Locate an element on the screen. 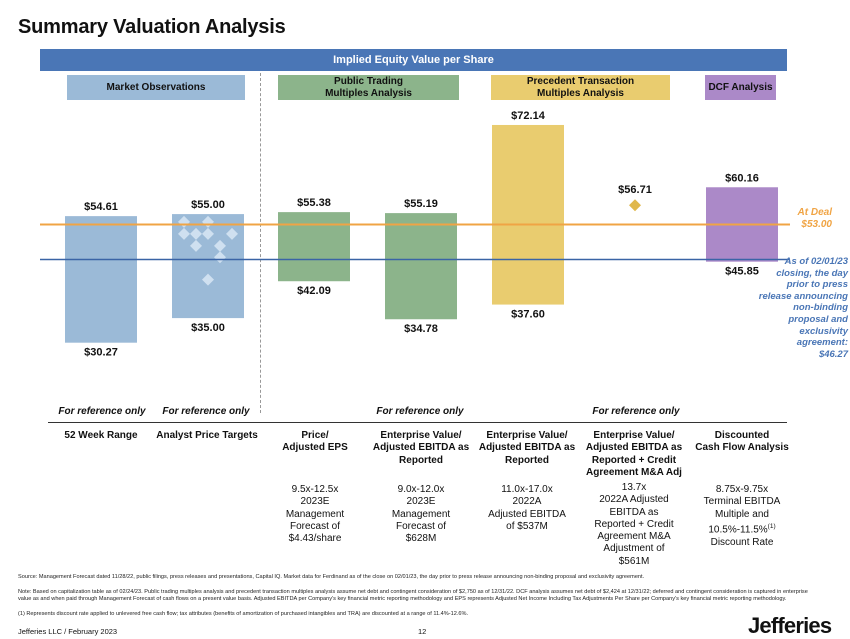 The width and height of the screenshot is (850, 639). ref-only-analyst: For reference only is located at coordinates (206, 411).